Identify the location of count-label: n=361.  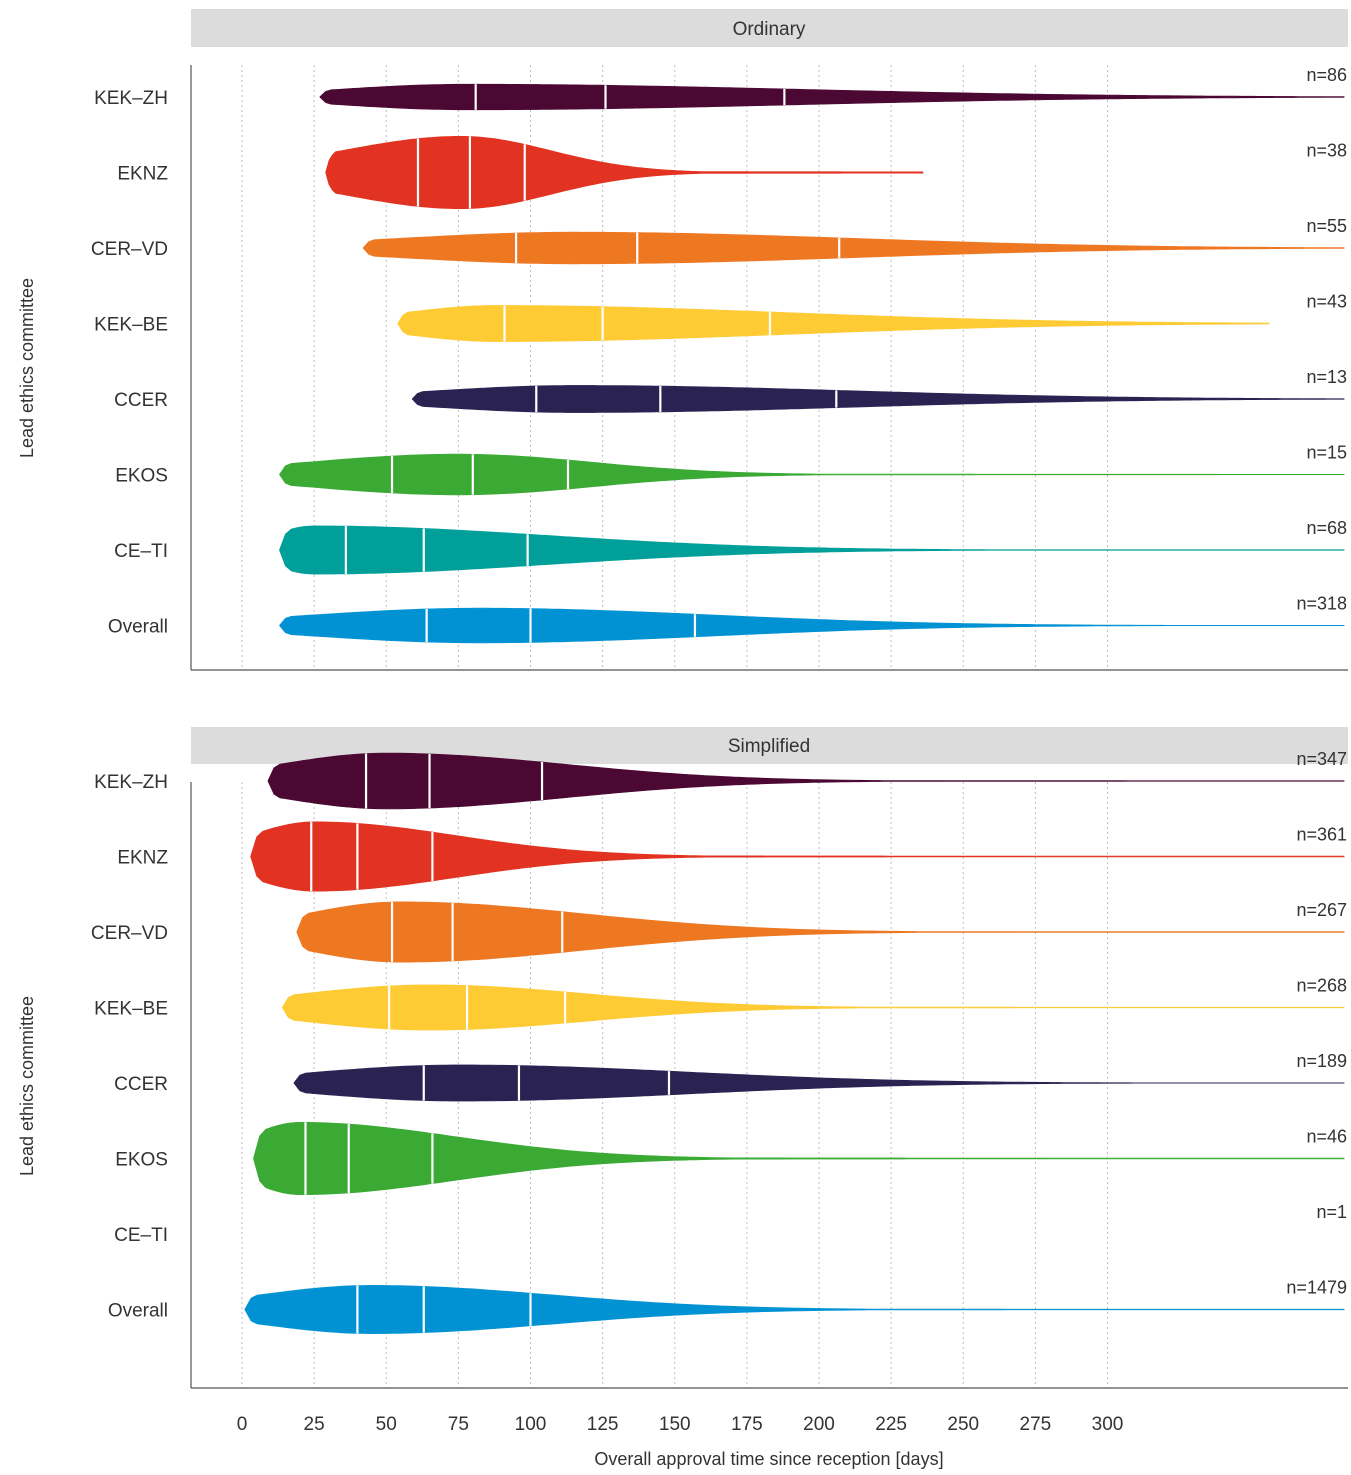
(1321, 835).